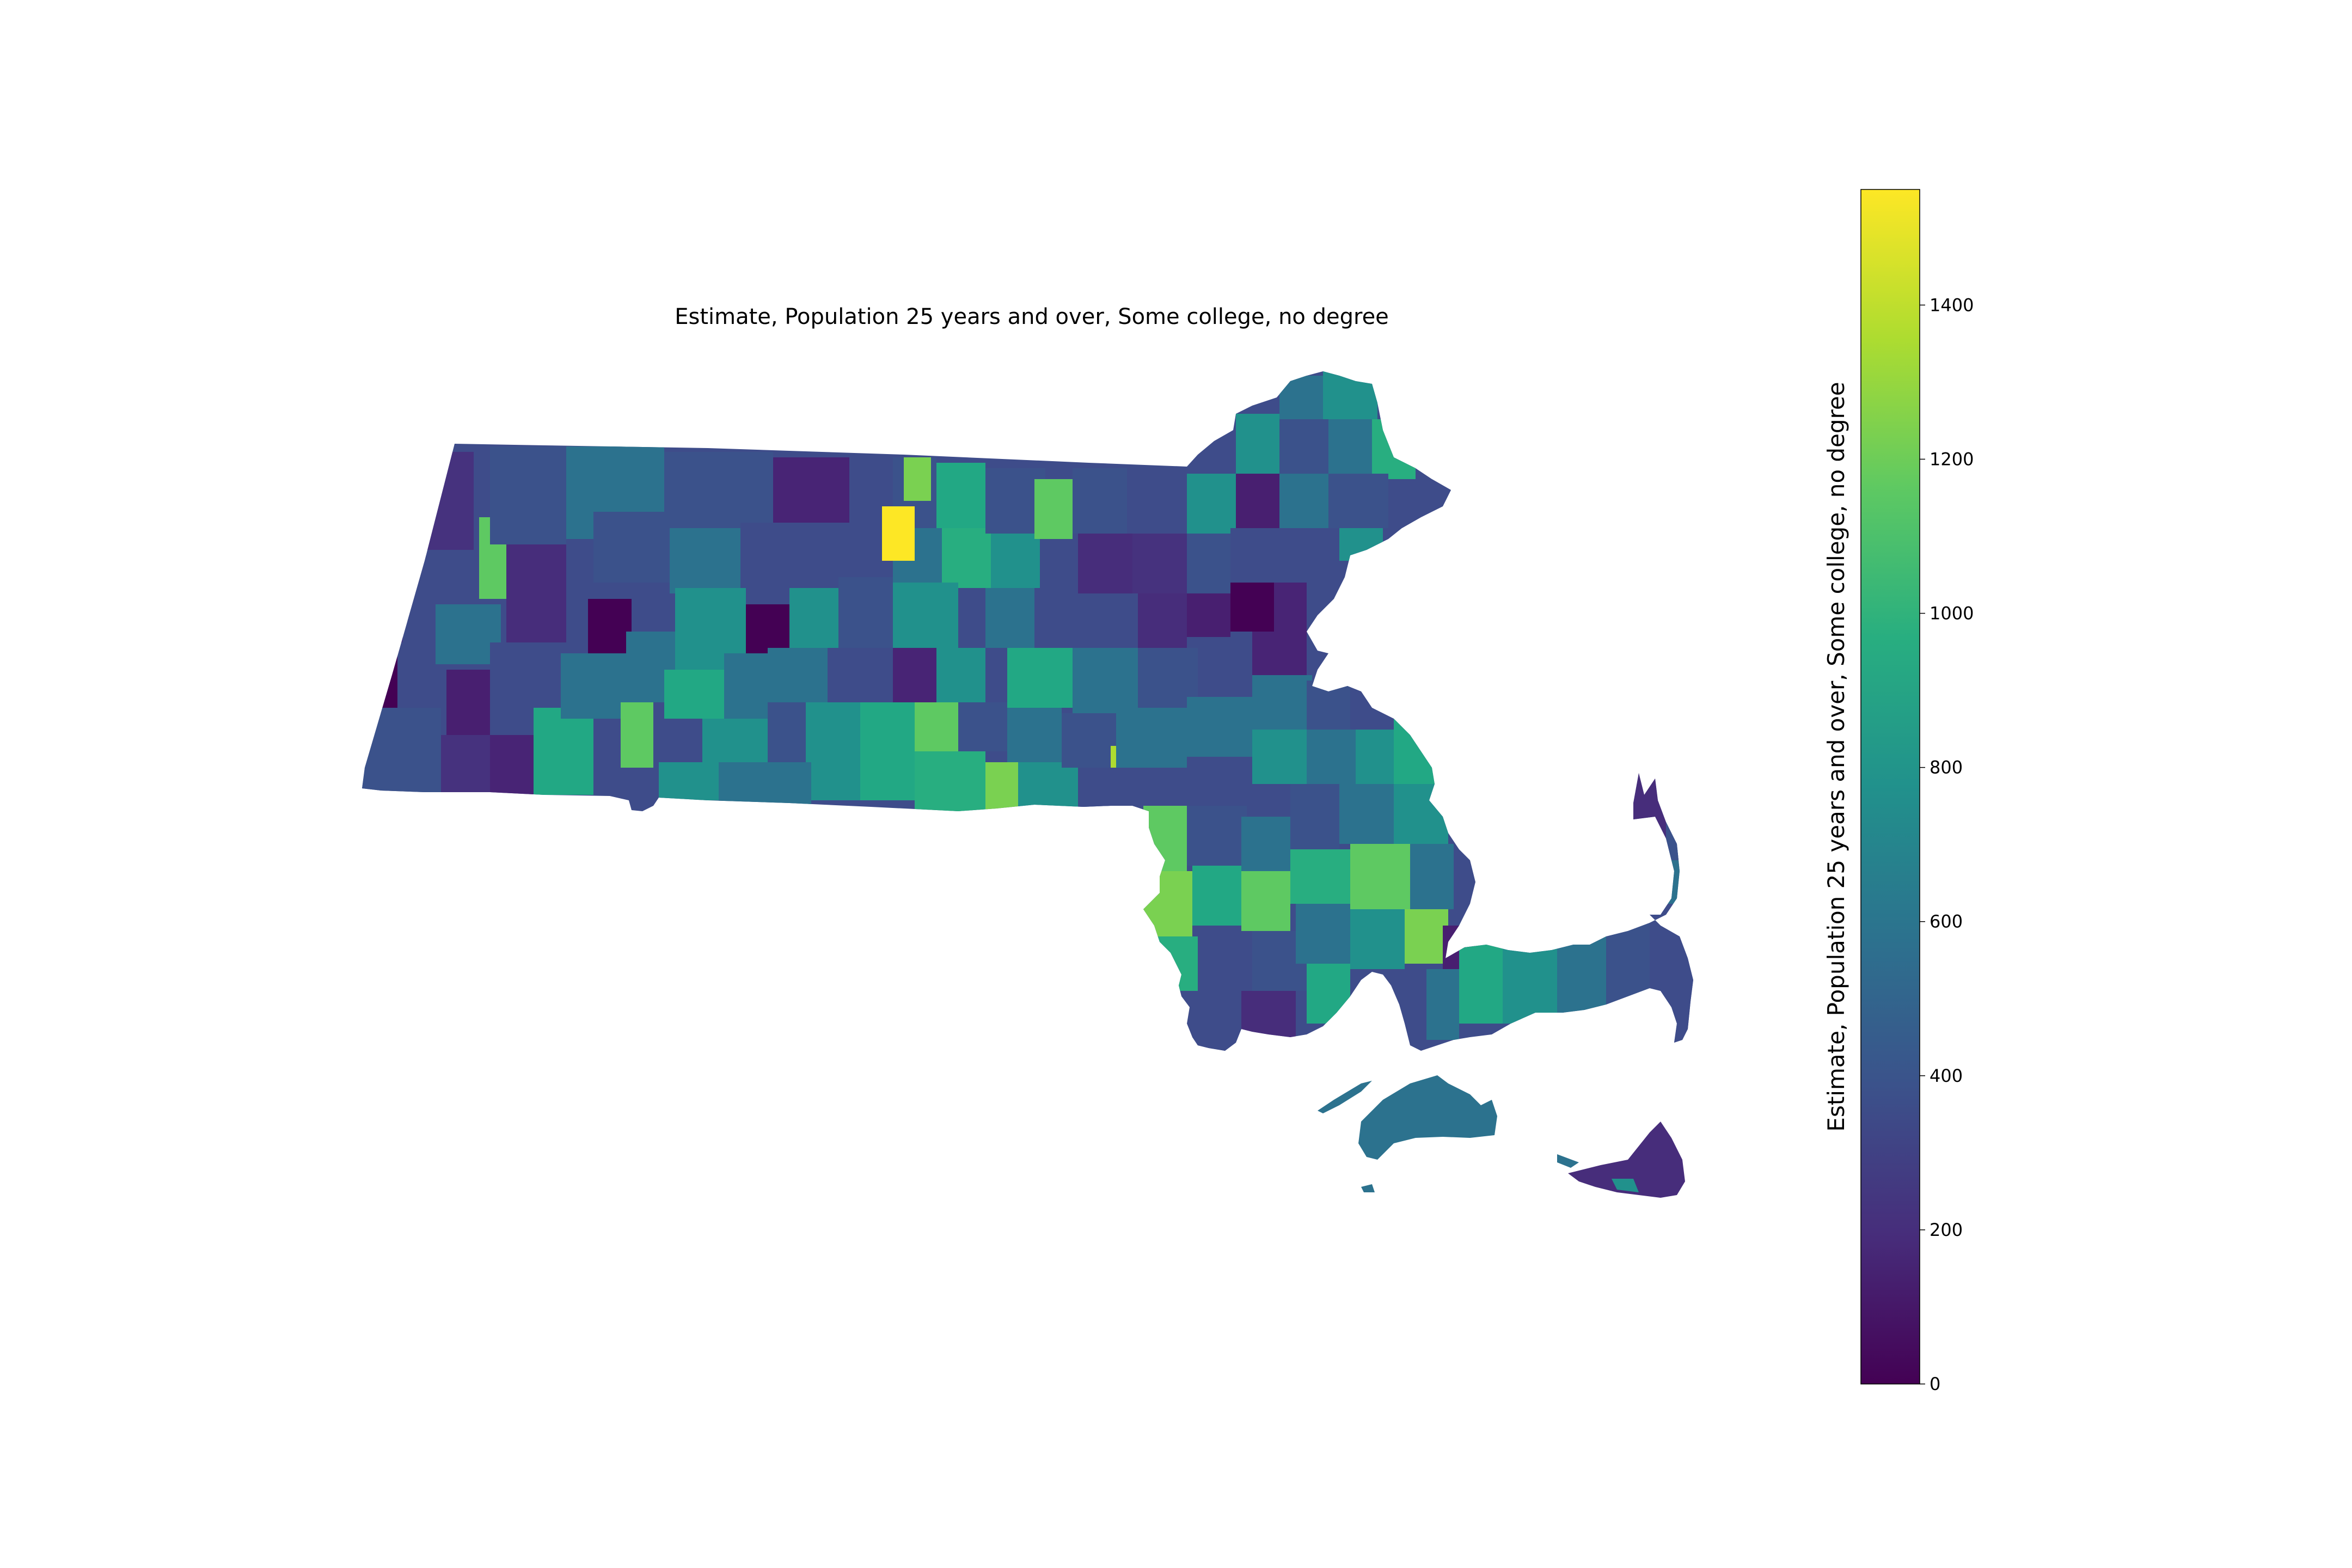 The height and width of the screenshot is (1568, 2352). Describe the element at coordinates (1946, 921) in the screenshot. I see `colorbar-tick-label: 600` at that location.